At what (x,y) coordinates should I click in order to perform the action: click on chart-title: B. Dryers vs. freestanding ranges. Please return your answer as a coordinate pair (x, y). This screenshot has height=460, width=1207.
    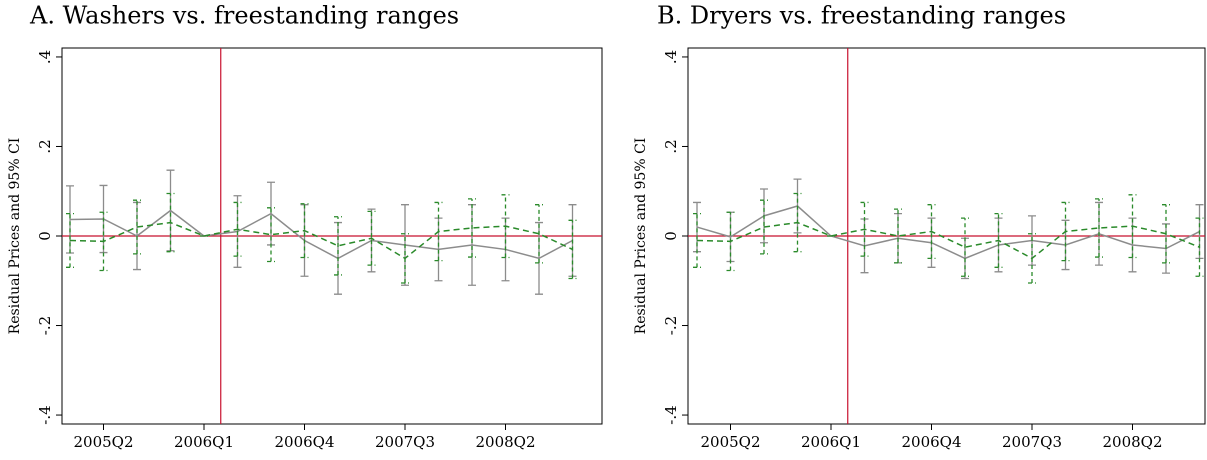
    Looking at the image, I should click on (861, 16).